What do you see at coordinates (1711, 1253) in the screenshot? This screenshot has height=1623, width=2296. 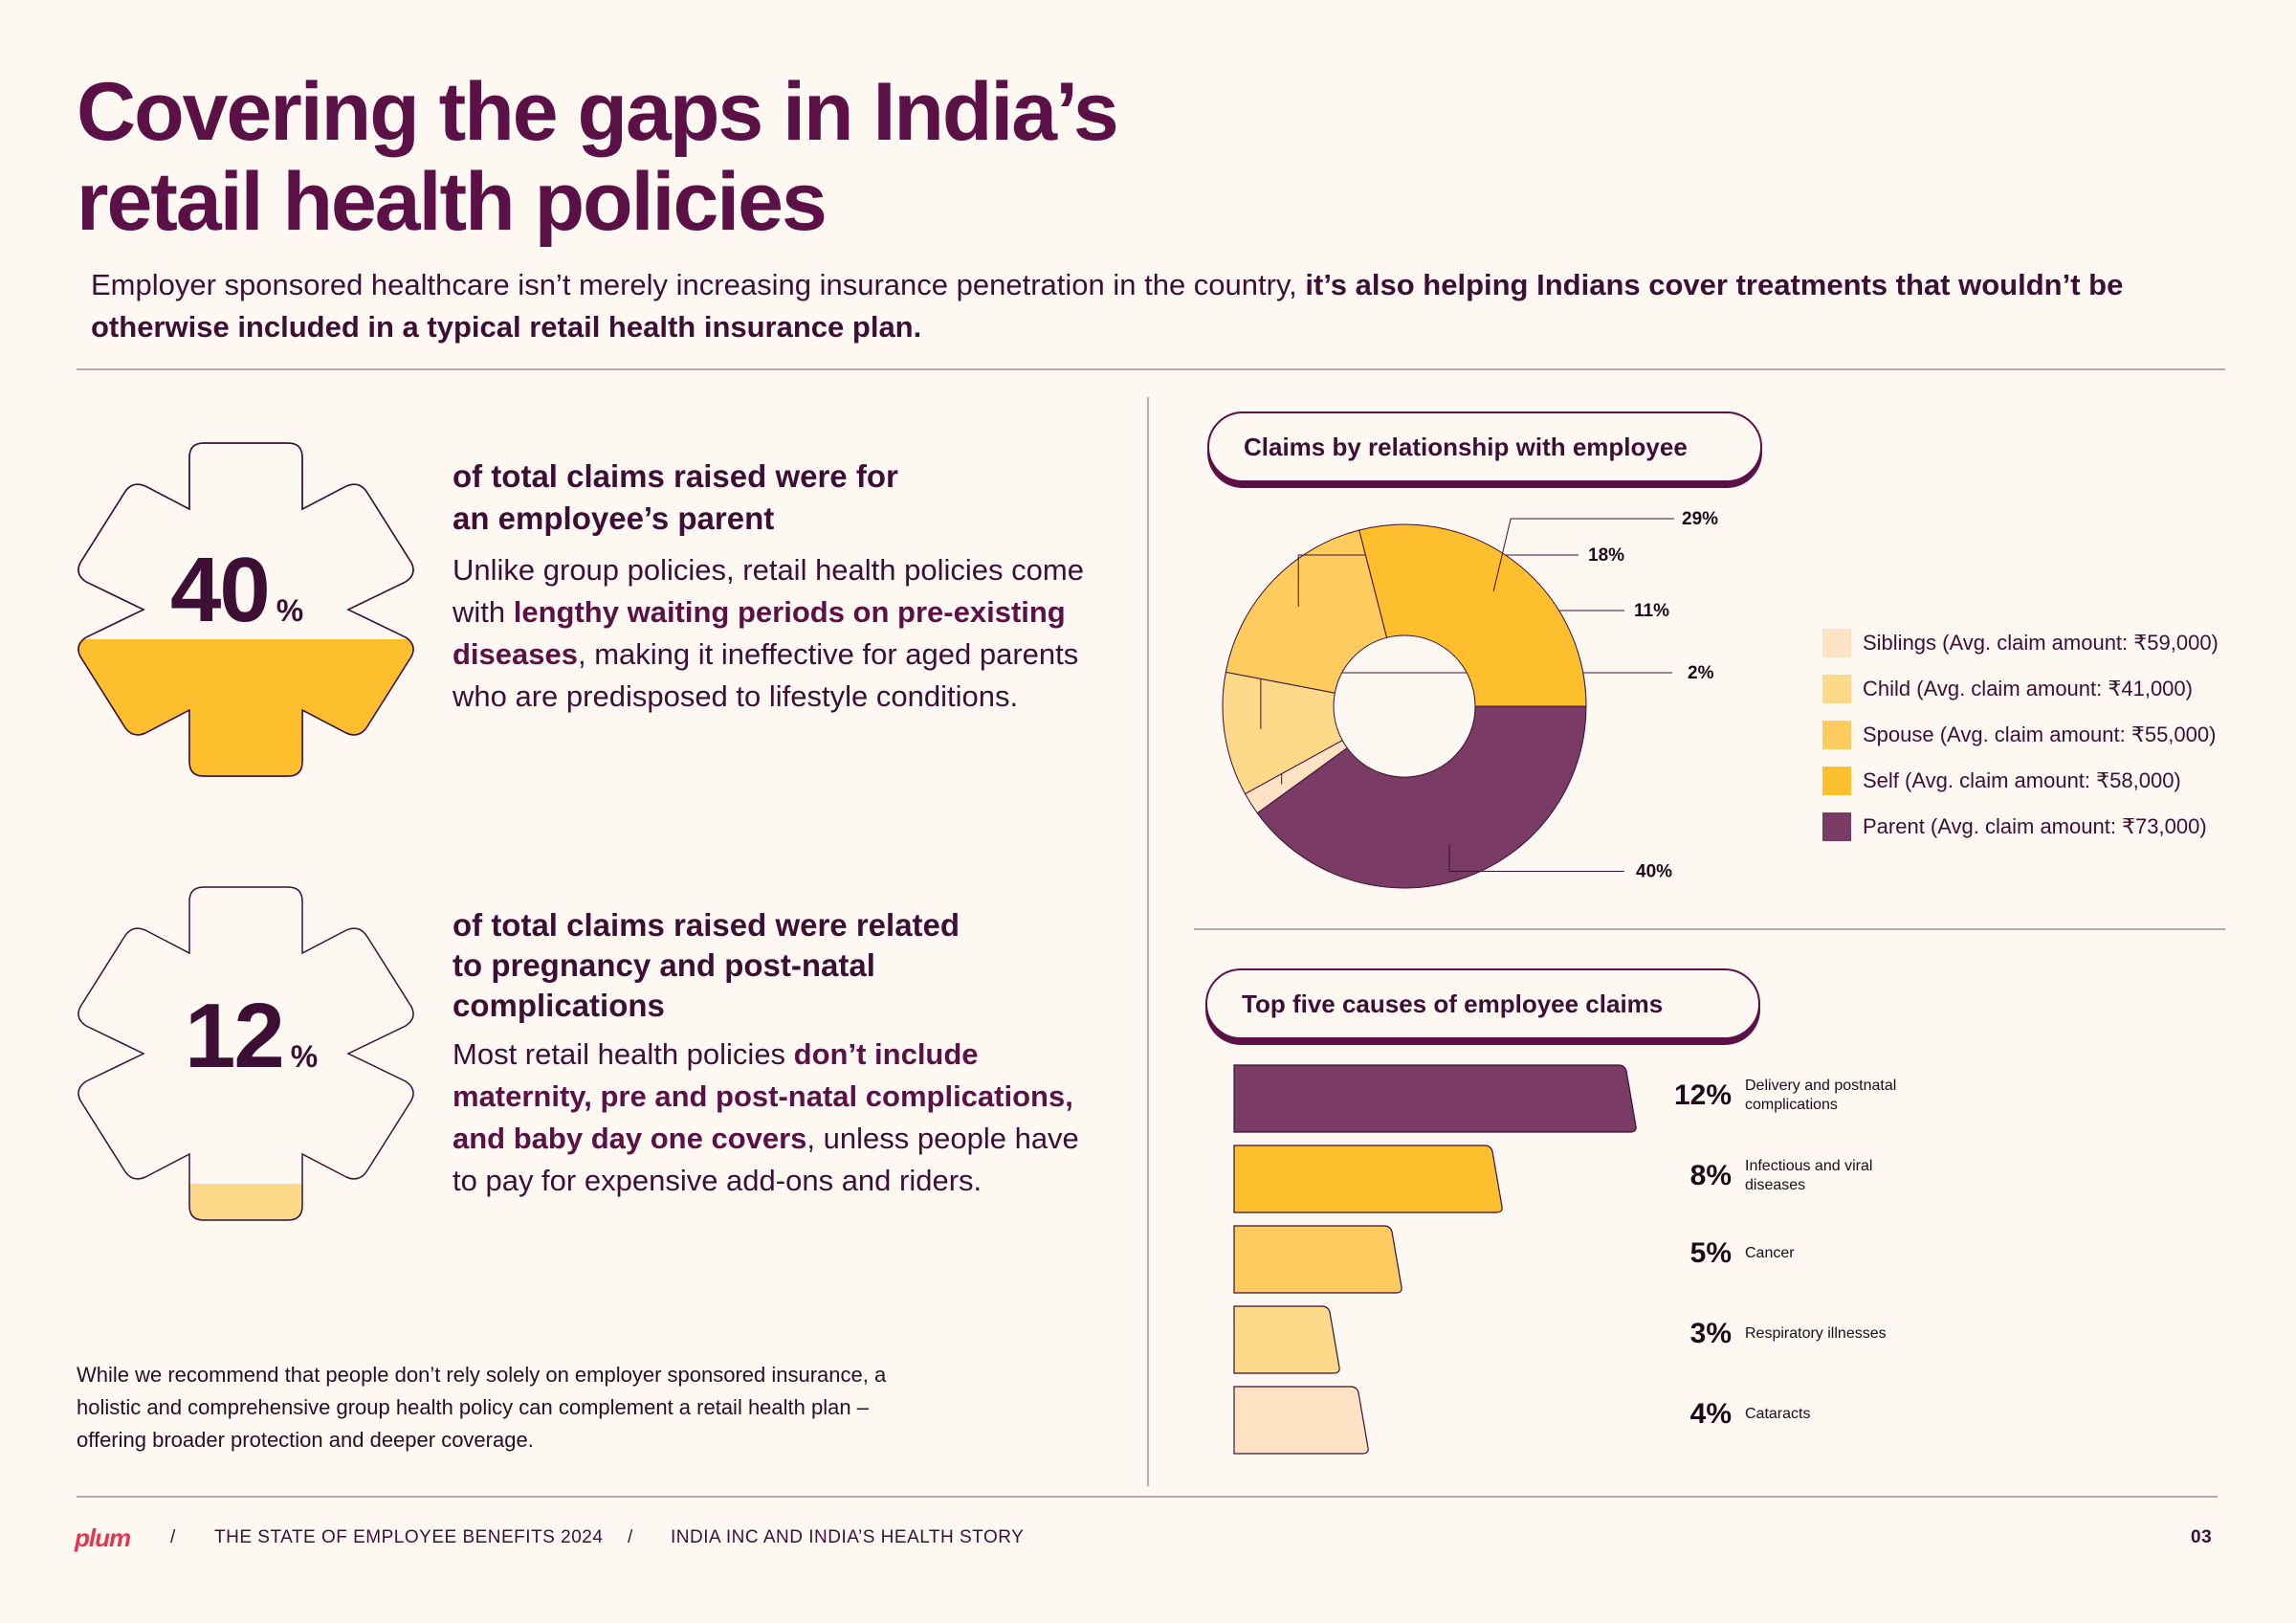 I see `bar-value-label: 5%` at bounding box center [1711, 1253].